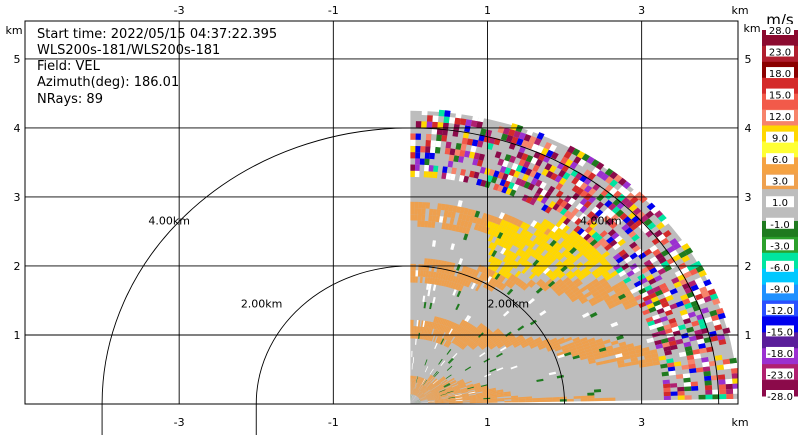 The height and width of the screenshot is (435, 800). What do you see at coordinates (70, 99) in the screenshot?
I see `nrays-text: NRays: 89` at bounding box center [70, 99].